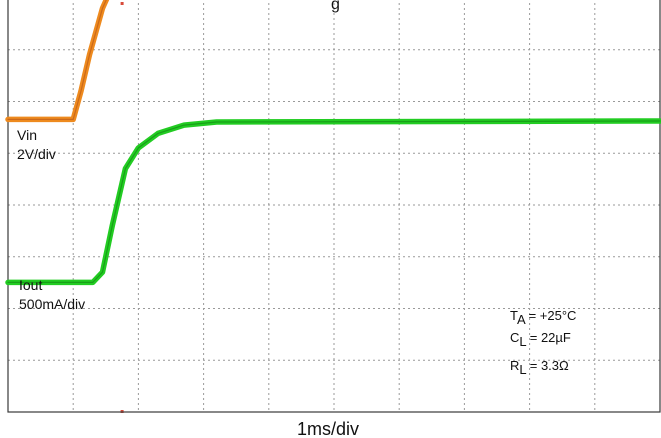 This screenshot has height=438, width=661. Describe the element at coordinates (27, 135) in the screenshot. I see `series-label-vin: Vin` at that location.